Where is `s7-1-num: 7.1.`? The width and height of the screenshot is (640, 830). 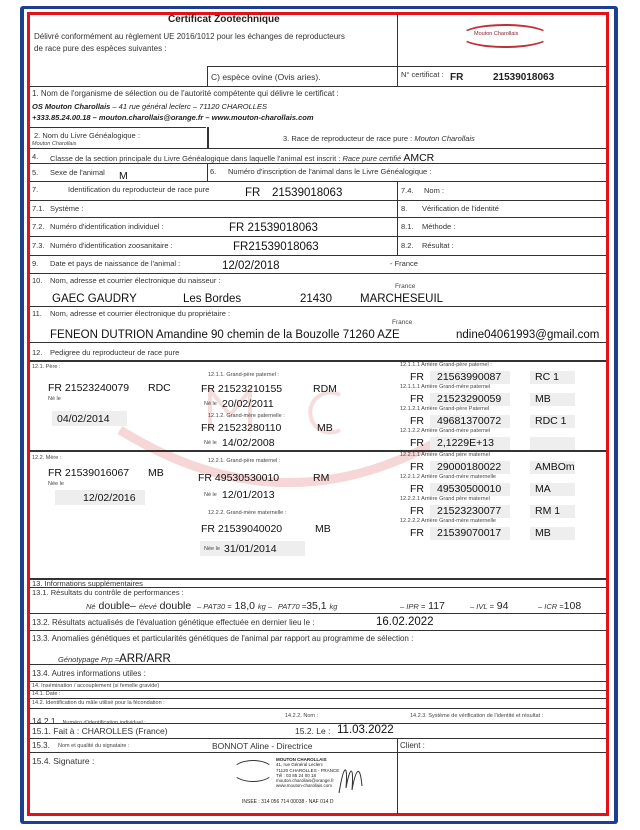 s7-1-num: 7.1. is located at coordinates (38, 208).